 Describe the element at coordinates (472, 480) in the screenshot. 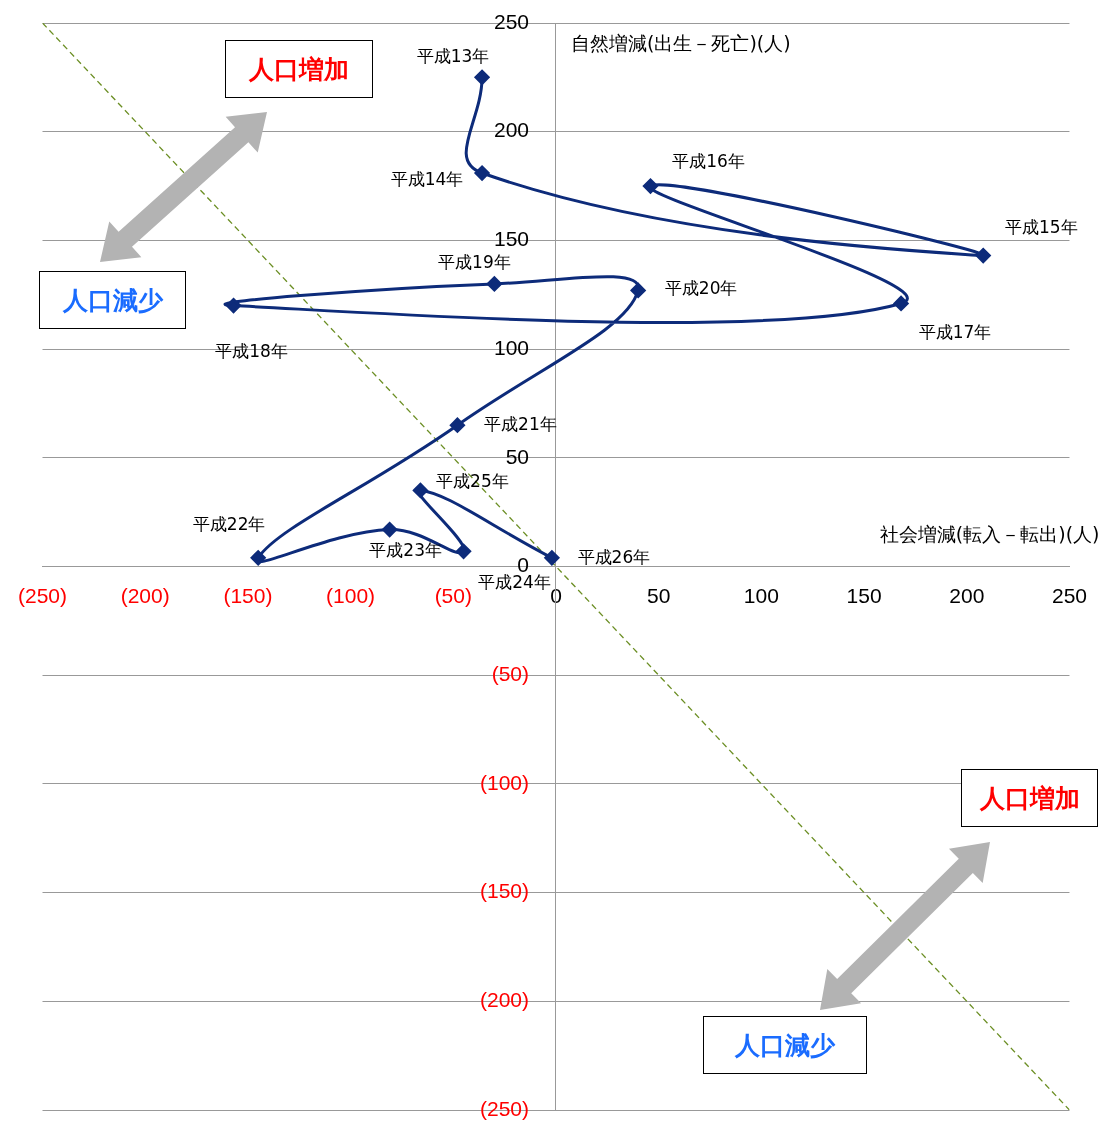

I see `annotation: 平成25年` at that location.